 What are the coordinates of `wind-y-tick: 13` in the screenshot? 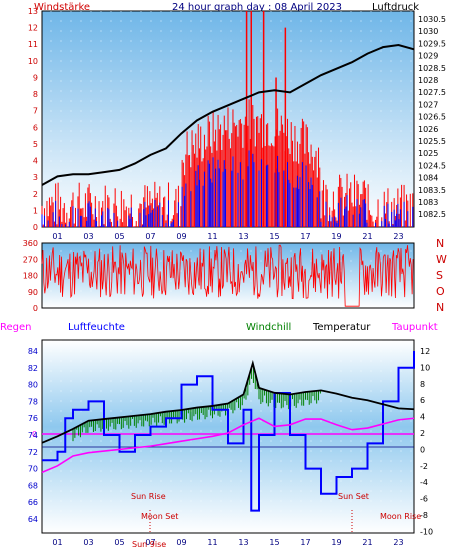 It's located at (33, 11).